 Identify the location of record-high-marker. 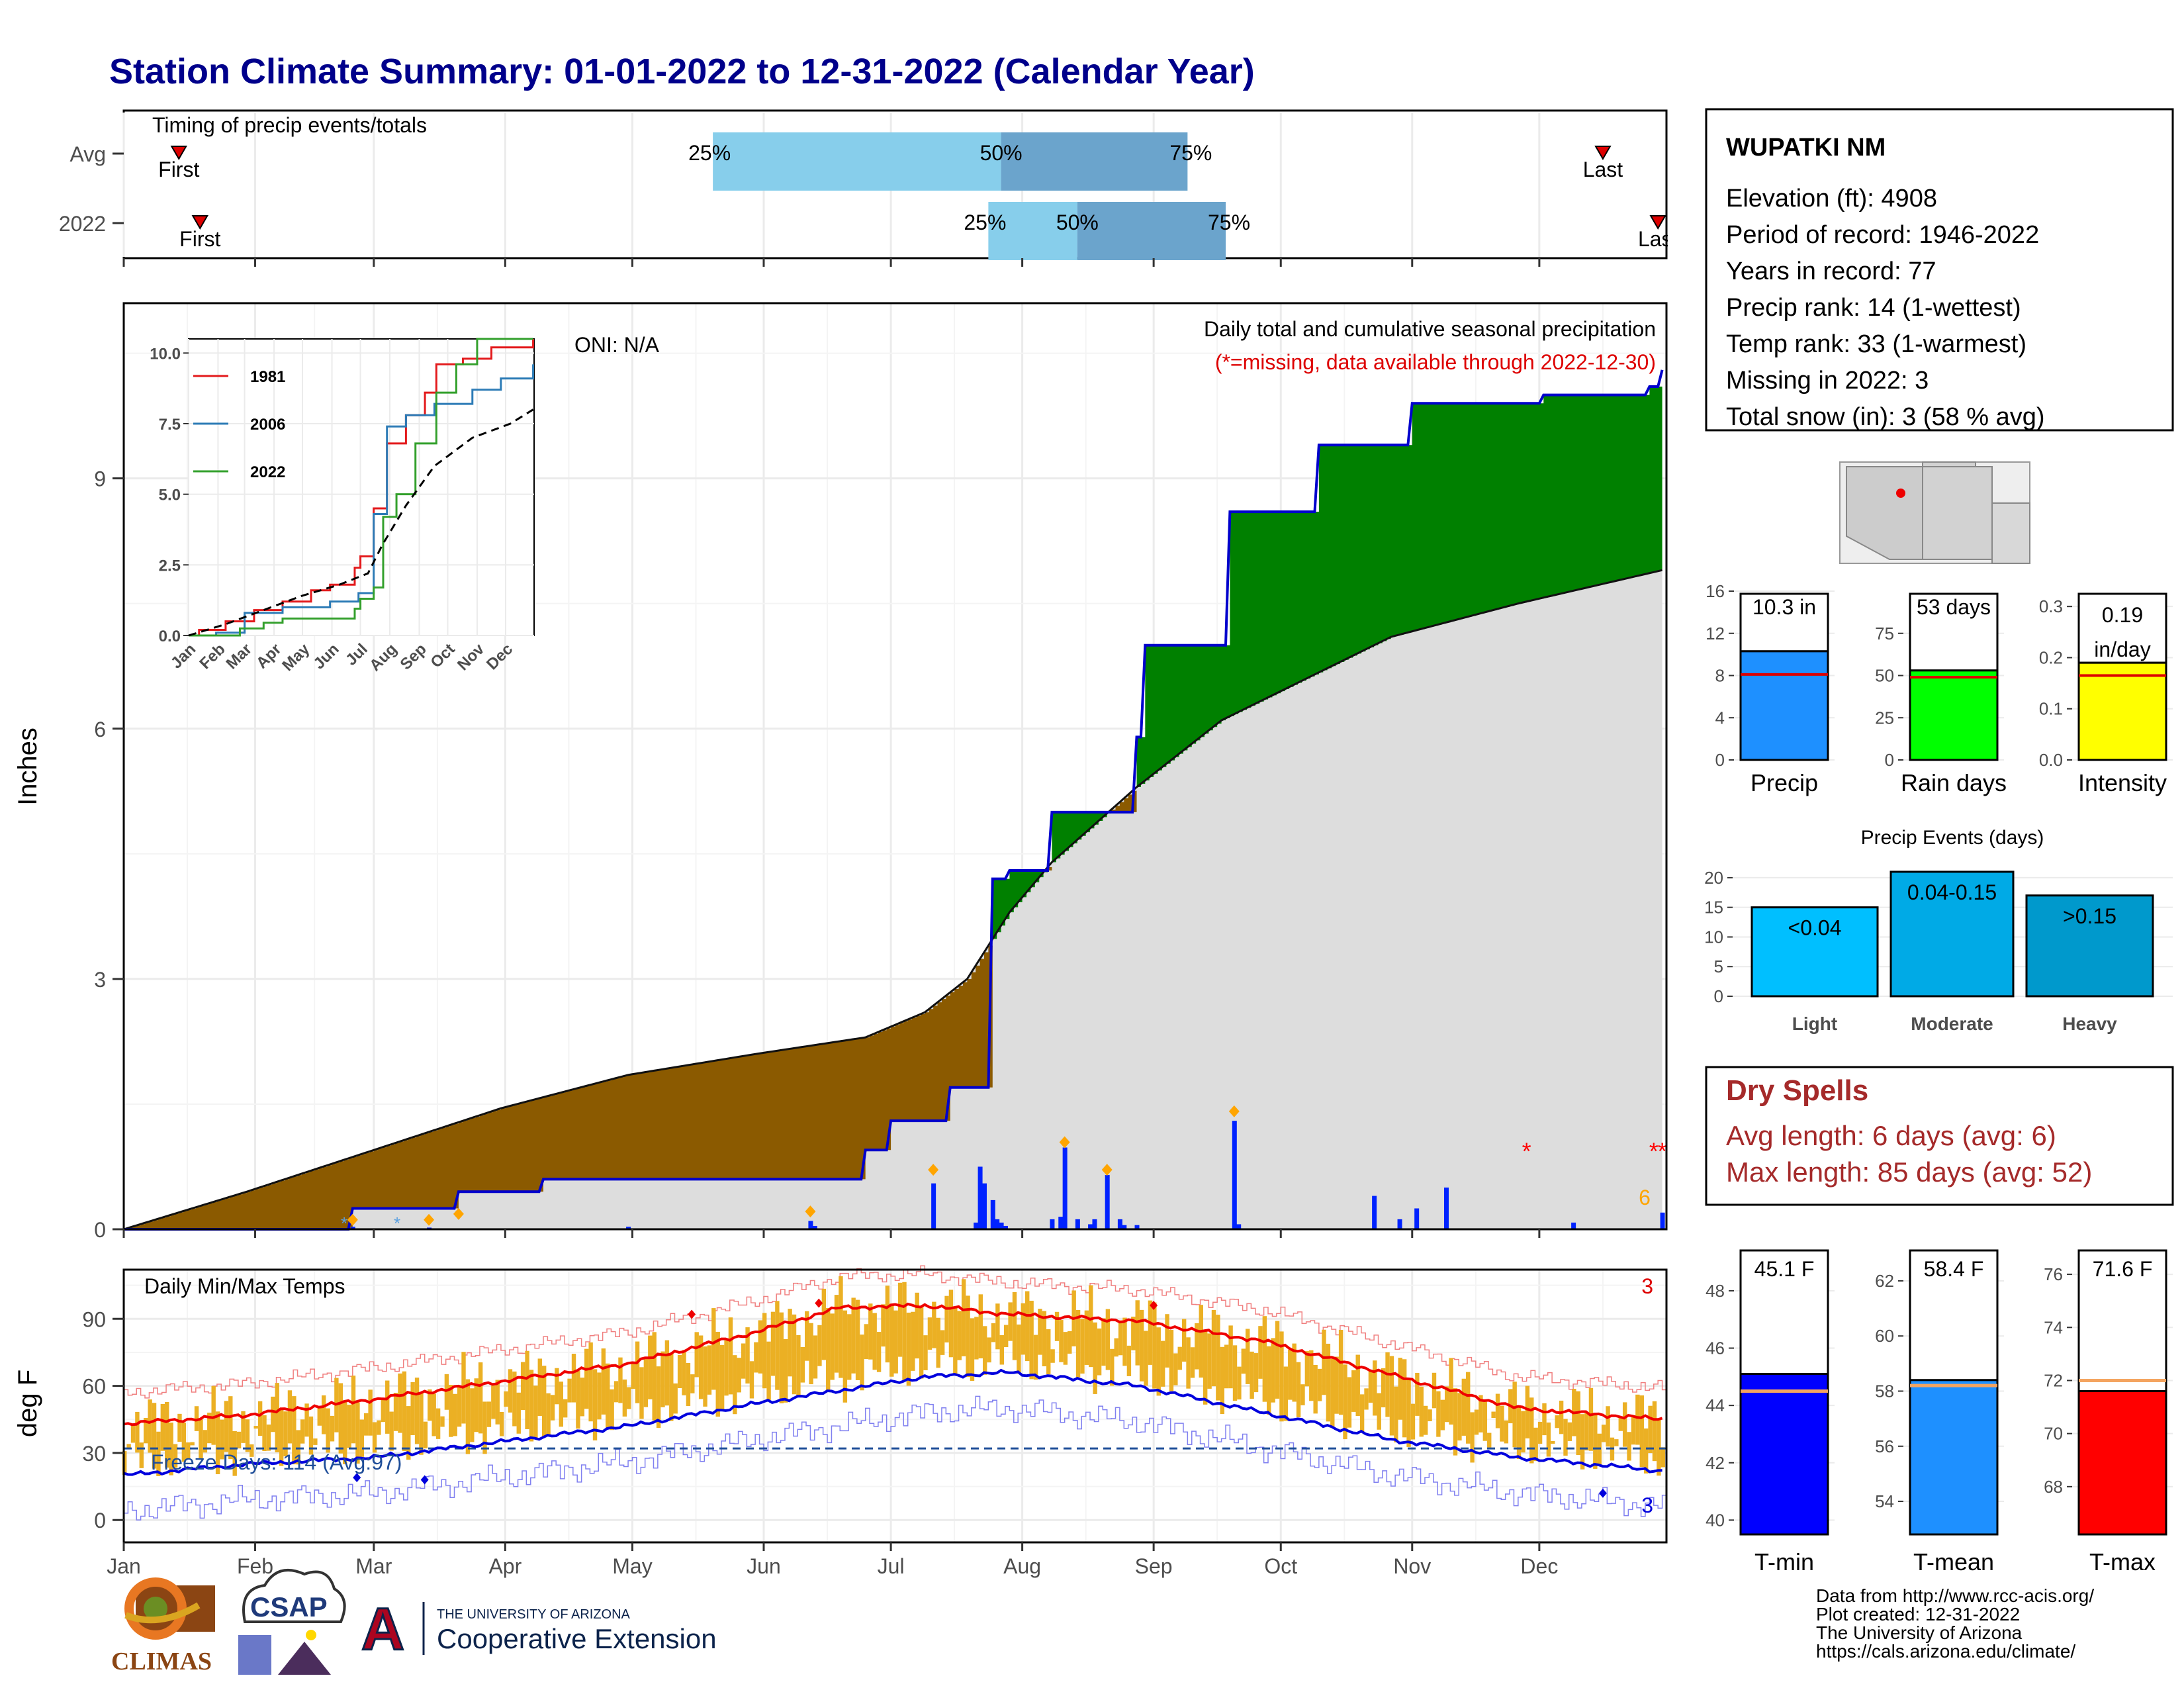
(1154, 1306).